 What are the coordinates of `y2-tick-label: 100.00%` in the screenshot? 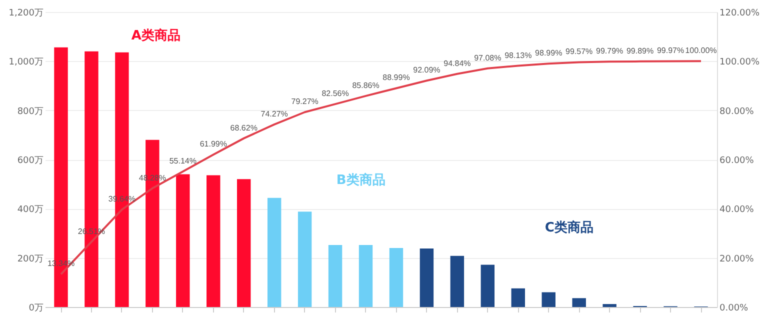 It's located at (740, 63).